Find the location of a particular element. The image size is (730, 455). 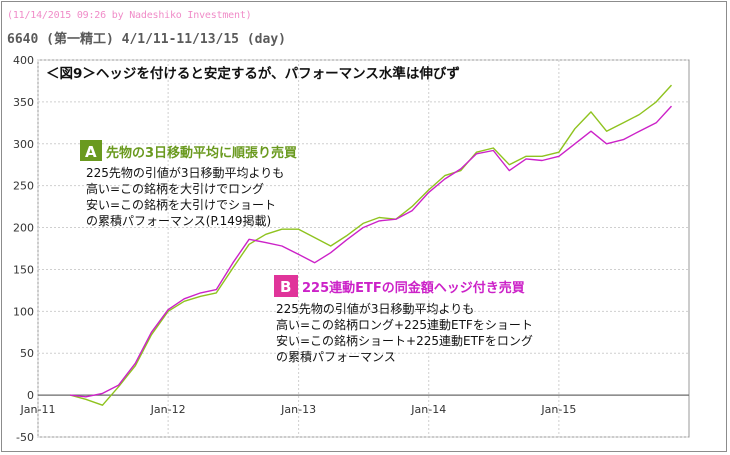

chart-heading: ＜図9＞ヘッジを付けると安定するが、パフォーマンス水準は伸びず is located at coordinates (253, 73).